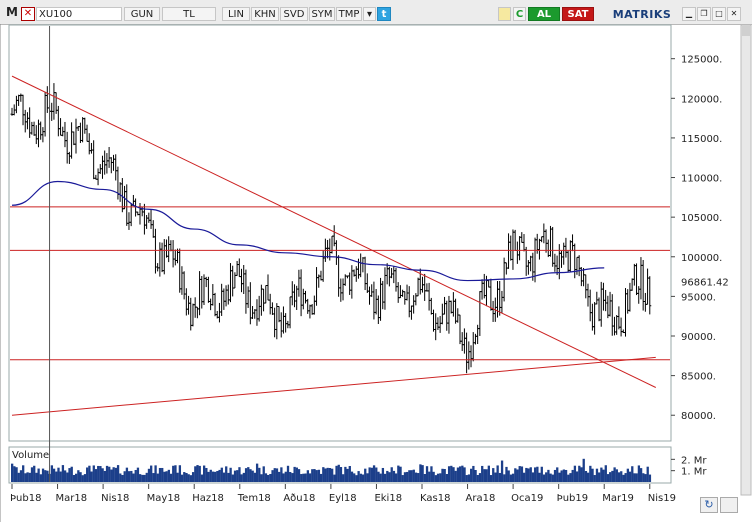 The image size is (752, 522). What do you see at coordinates (694, 472) in the screenshot?
I see `volume-tick-label: 1. Mr` at bounding box center [694, 472].